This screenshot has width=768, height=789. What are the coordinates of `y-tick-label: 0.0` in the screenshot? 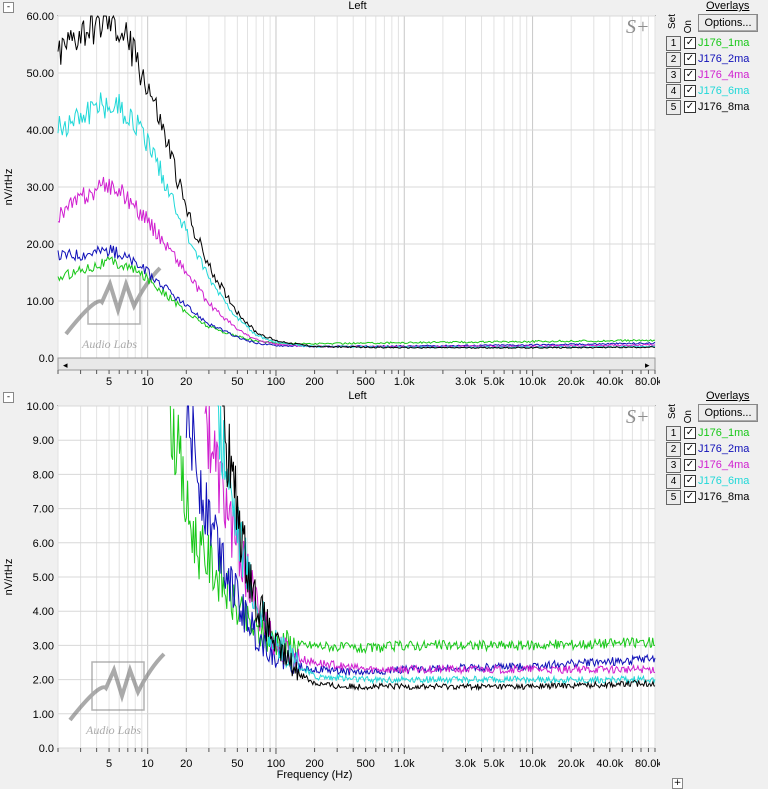 It's located at (46, 359).